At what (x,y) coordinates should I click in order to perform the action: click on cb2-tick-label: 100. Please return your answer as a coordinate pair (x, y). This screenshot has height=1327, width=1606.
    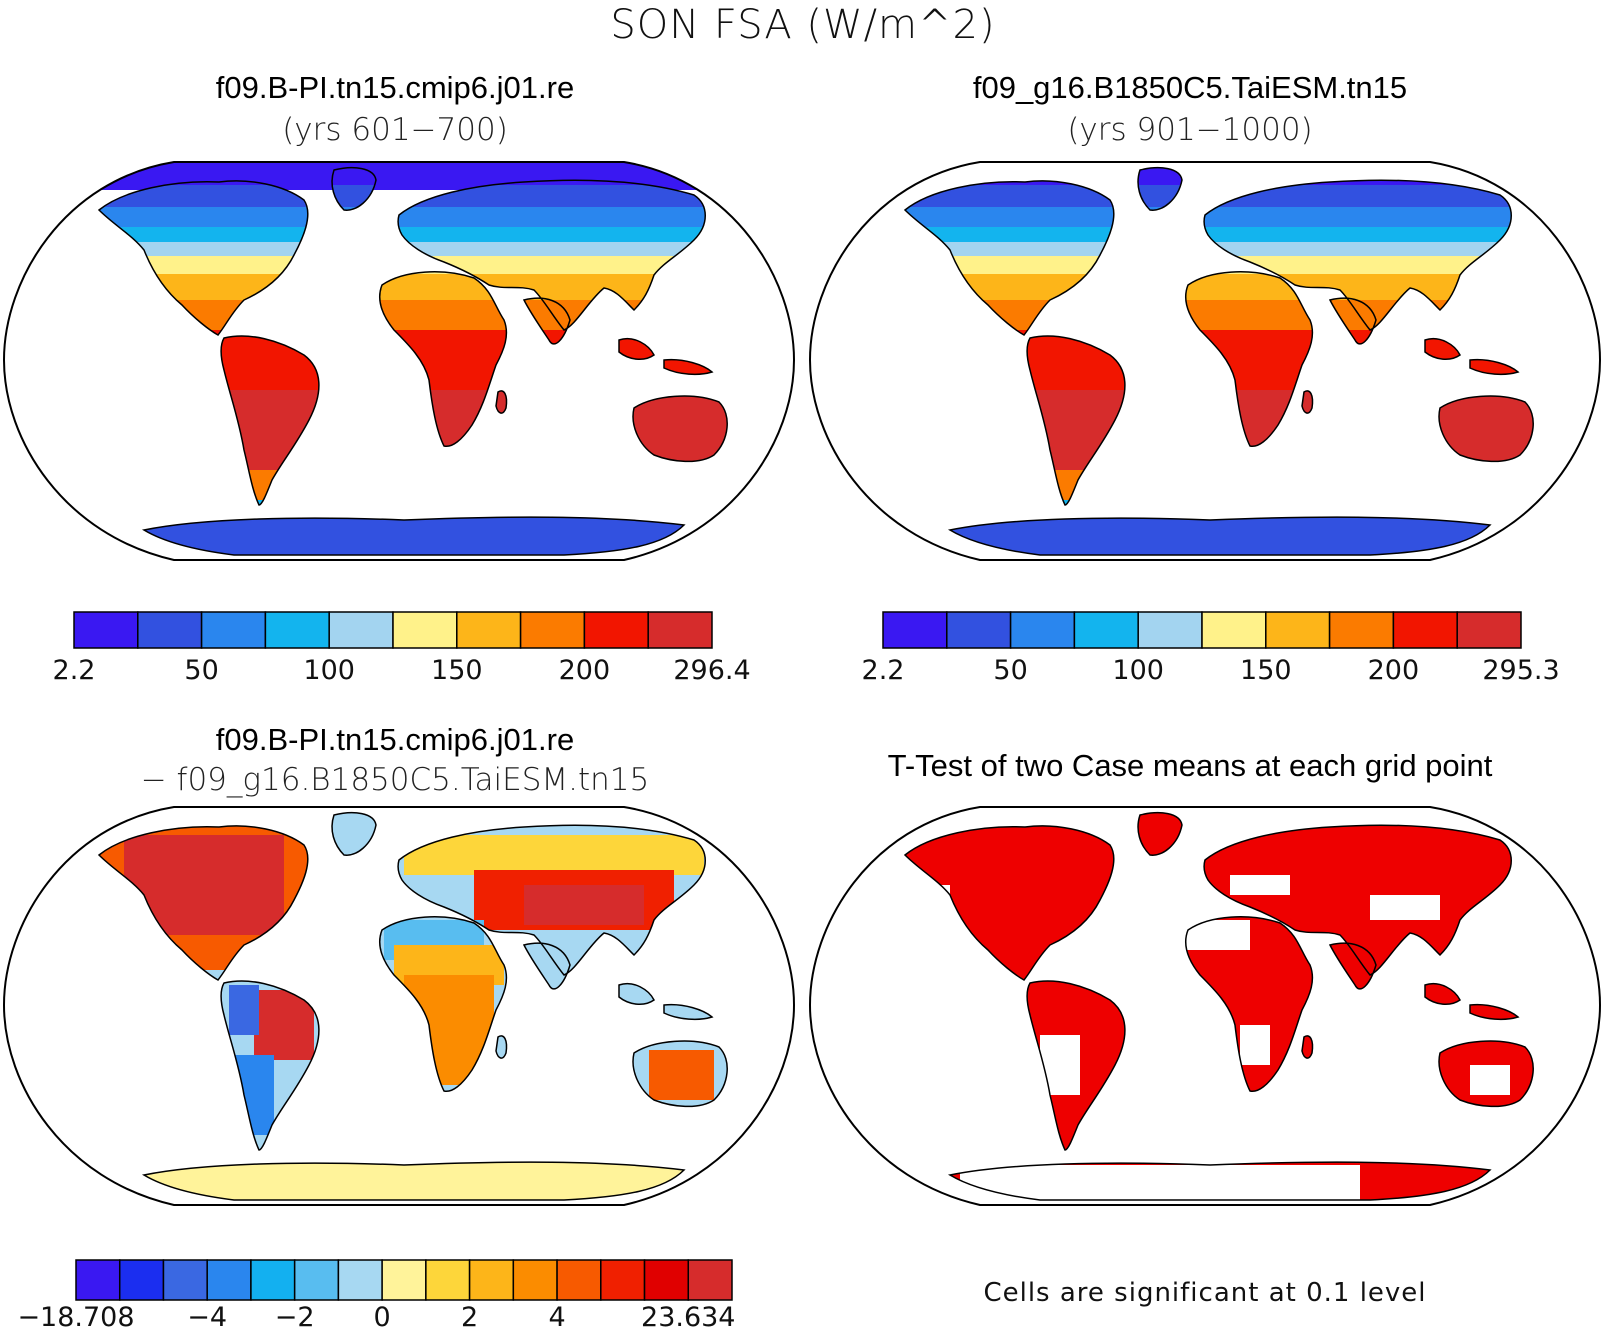
    Looking at the image, I should click on (1138, 670).